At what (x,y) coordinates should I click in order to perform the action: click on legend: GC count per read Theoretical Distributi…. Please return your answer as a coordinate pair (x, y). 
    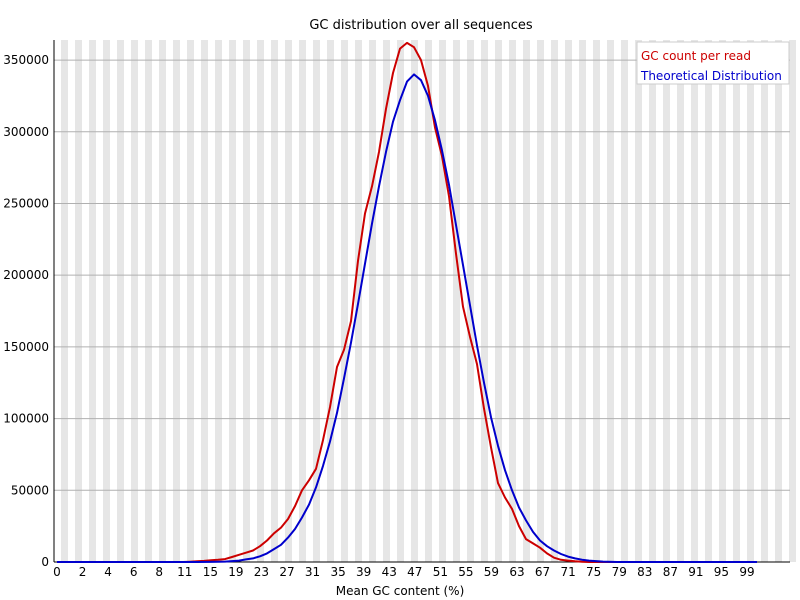
    Looking at the image, I should click on (713, 63).